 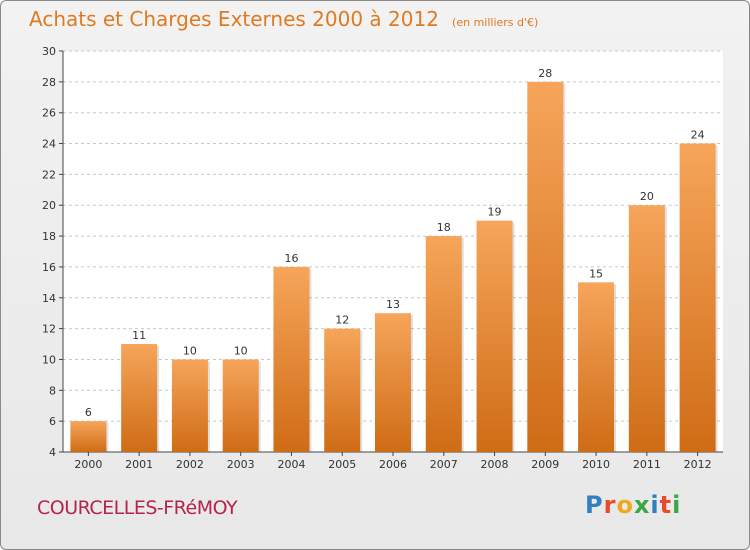 What do you see at coordinates (52, 390) in the screenshot?
I see `y-tick-label: 8` at bounding box center [52, 390].